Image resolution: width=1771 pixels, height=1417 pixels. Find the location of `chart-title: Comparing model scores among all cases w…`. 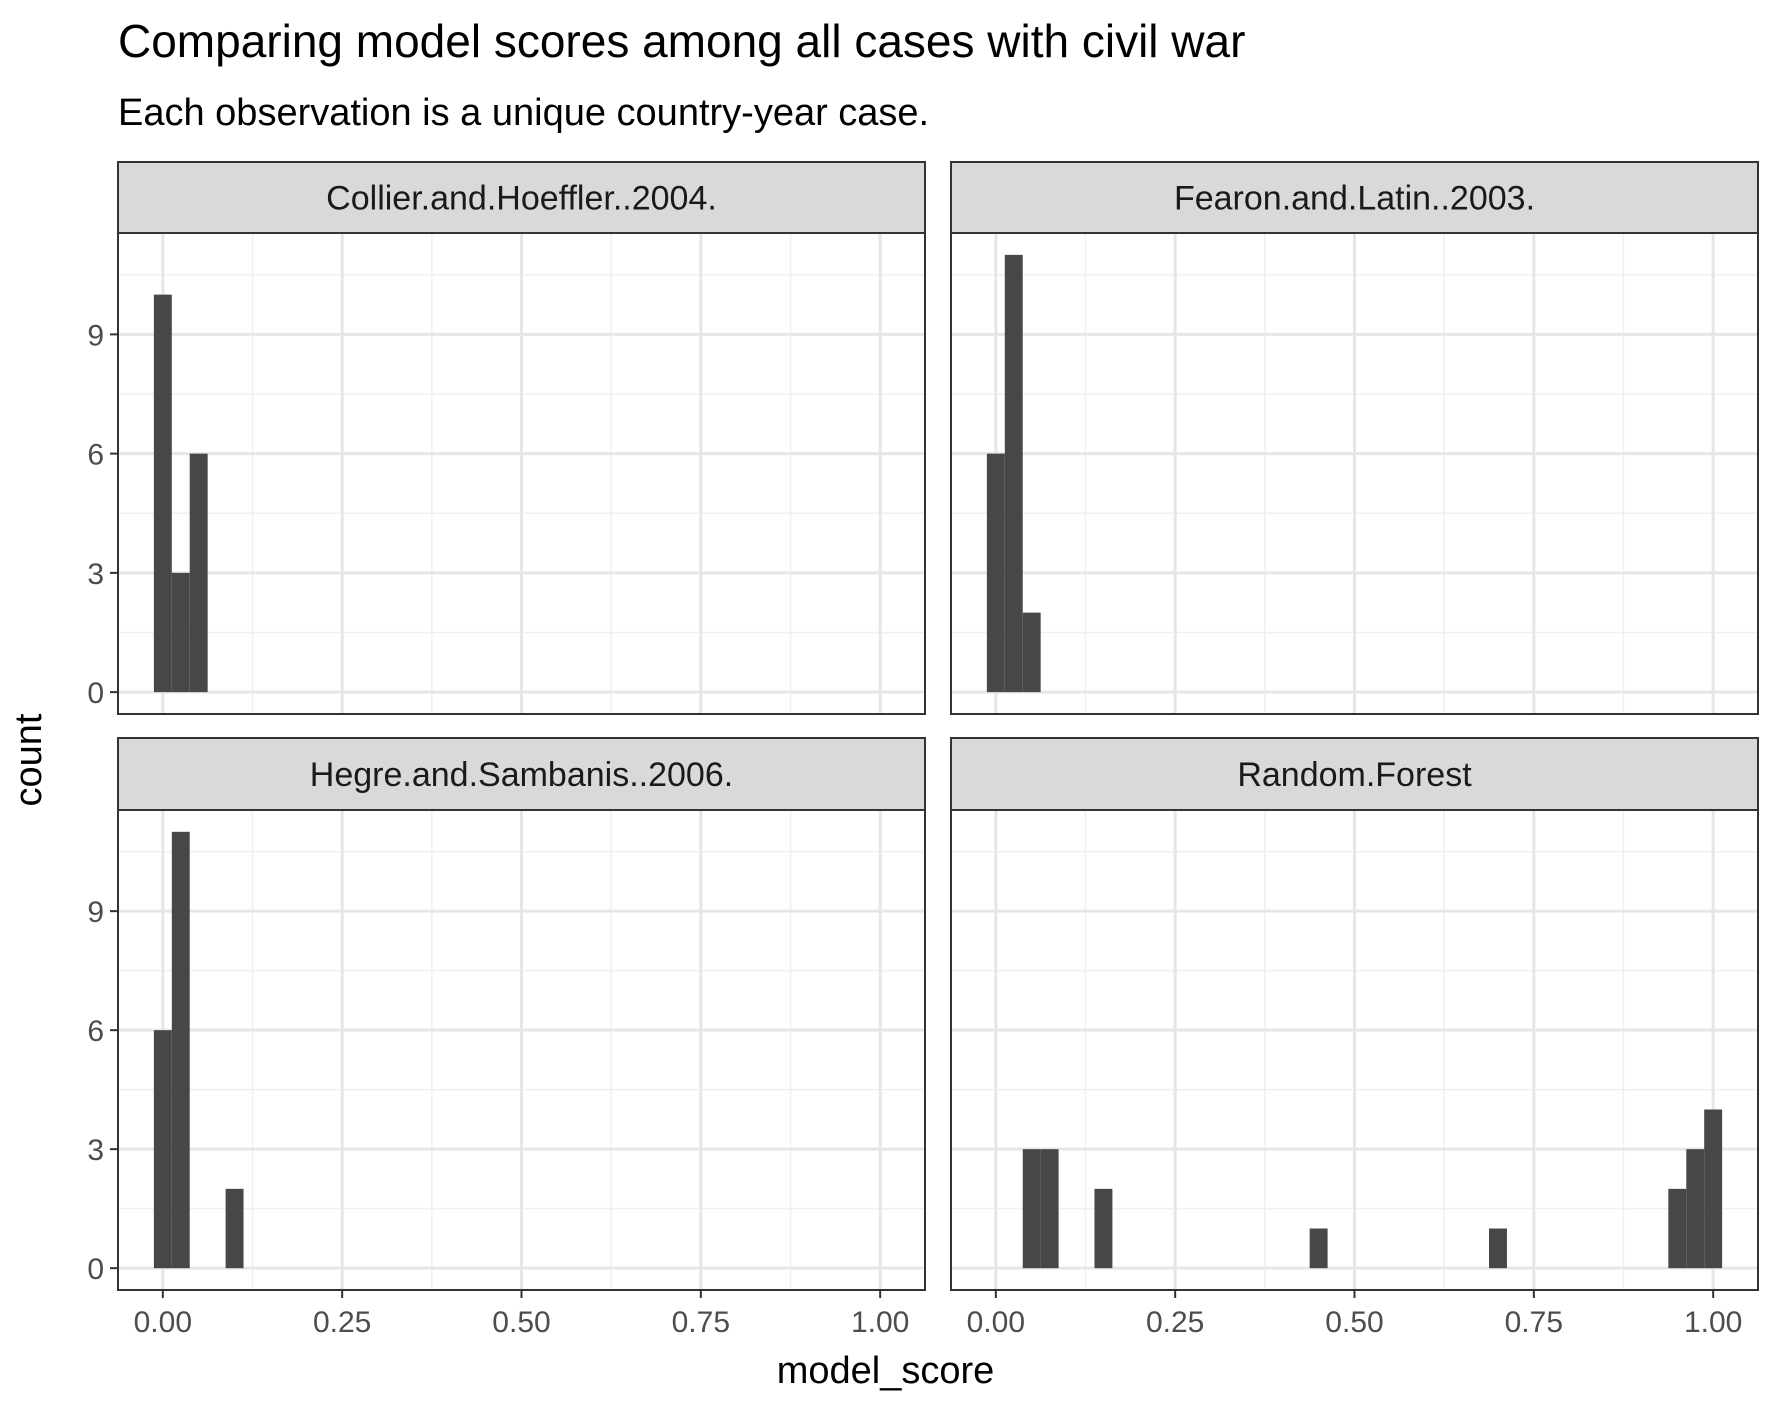

chart-title: Comparing model scores among all cases w… is located at coordinates (682, 41).